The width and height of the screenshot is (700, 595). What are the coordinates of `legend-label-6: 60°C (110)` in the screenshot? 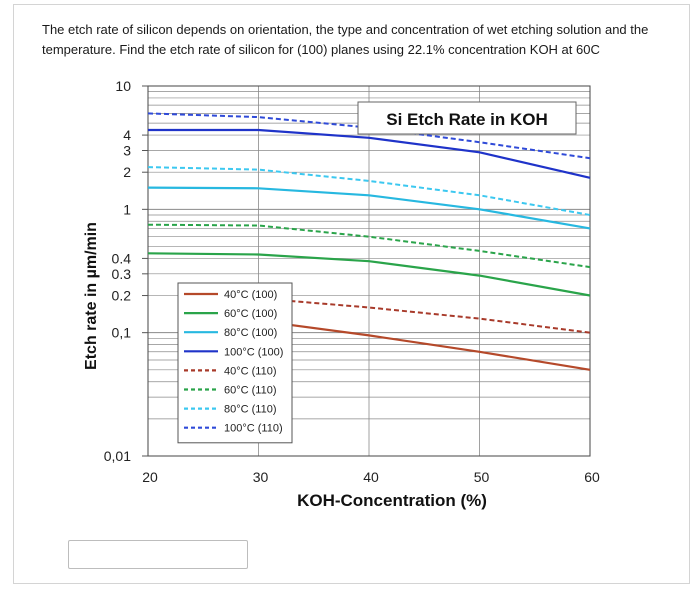 It's located at (250, 391).